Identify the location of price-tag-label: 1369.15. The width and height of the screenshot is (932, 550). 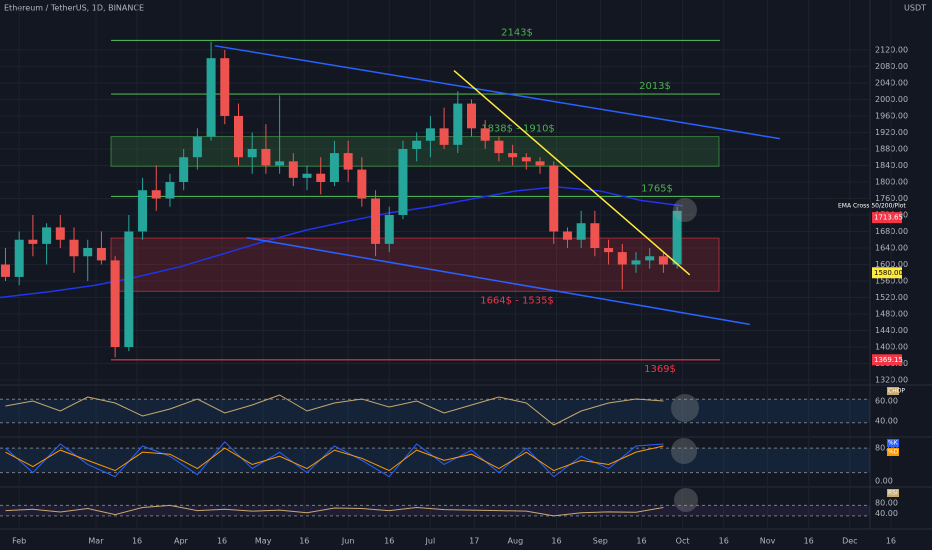
(888, 360).